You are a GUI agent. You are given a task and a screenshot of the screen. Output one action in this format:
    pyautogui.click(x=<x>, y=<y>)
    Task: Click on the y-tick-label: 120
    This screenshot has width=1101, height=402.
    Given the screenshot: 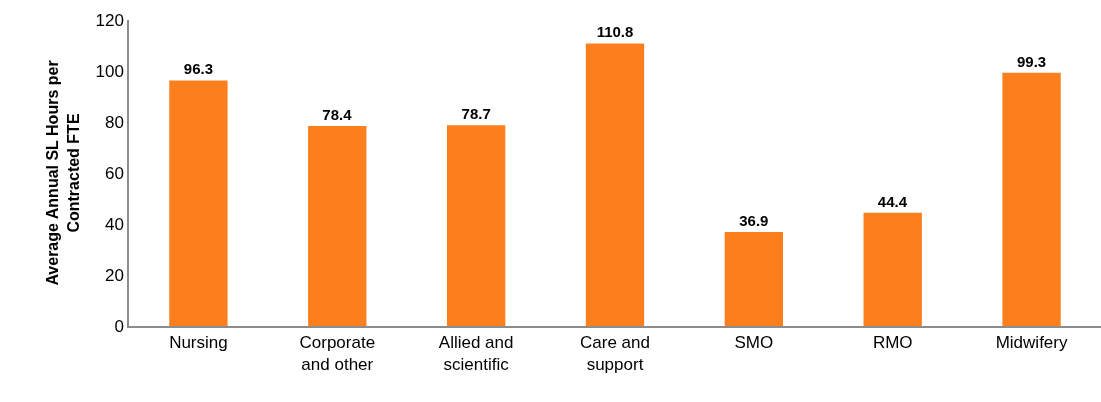 What is the action you would take?
    pyautogui.click(x=109, y=20)
    